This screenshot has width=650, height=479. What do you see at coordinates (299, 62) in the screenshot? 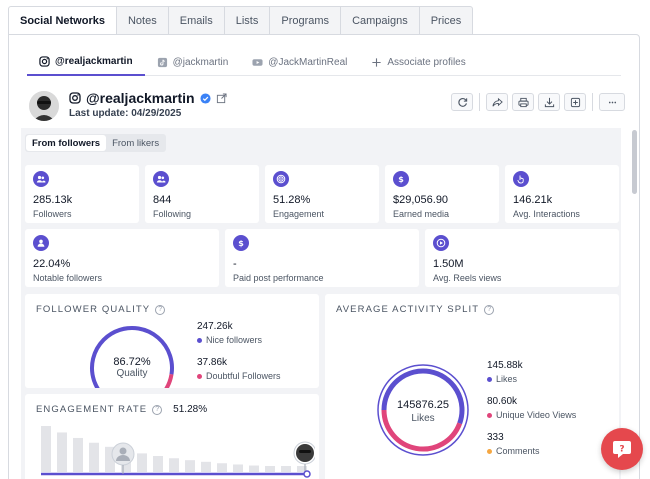
I see `profile-tab-youtube: @JackMartinReal` at bounding box center [299, 62].